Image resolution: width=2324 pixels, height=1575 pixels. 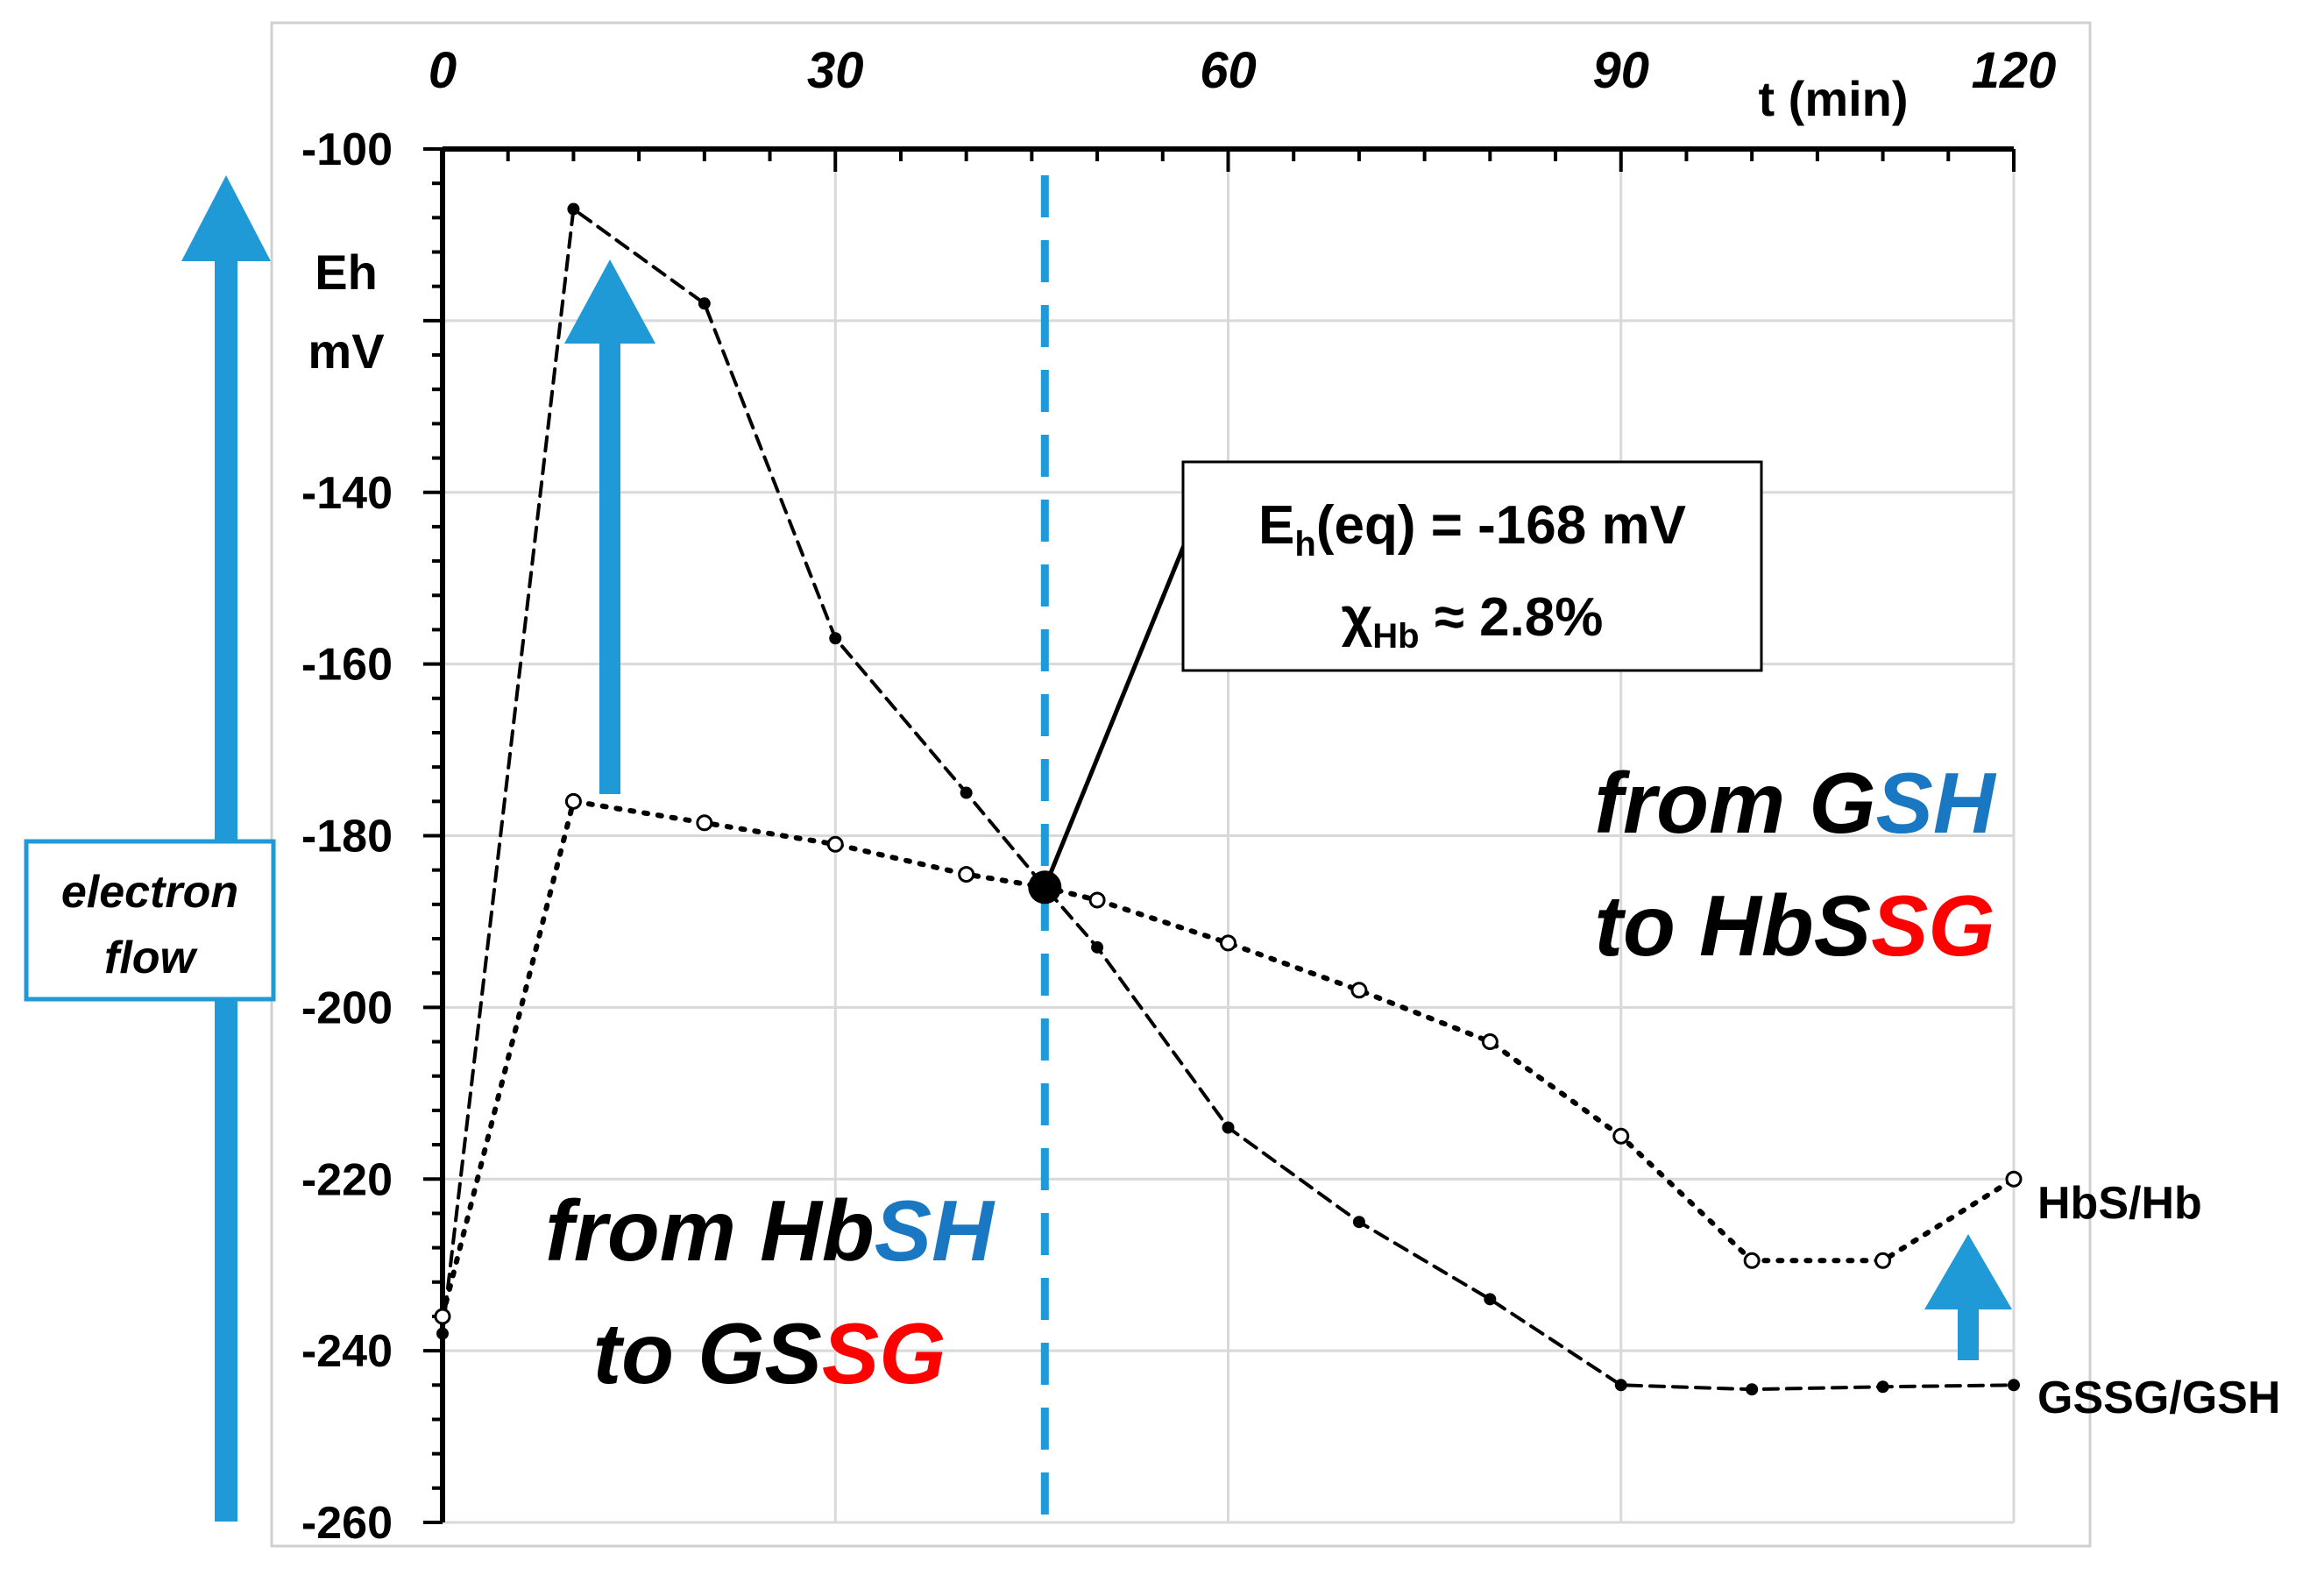 I want to click on y-tick-label: -100, so click(x=347, y=149).